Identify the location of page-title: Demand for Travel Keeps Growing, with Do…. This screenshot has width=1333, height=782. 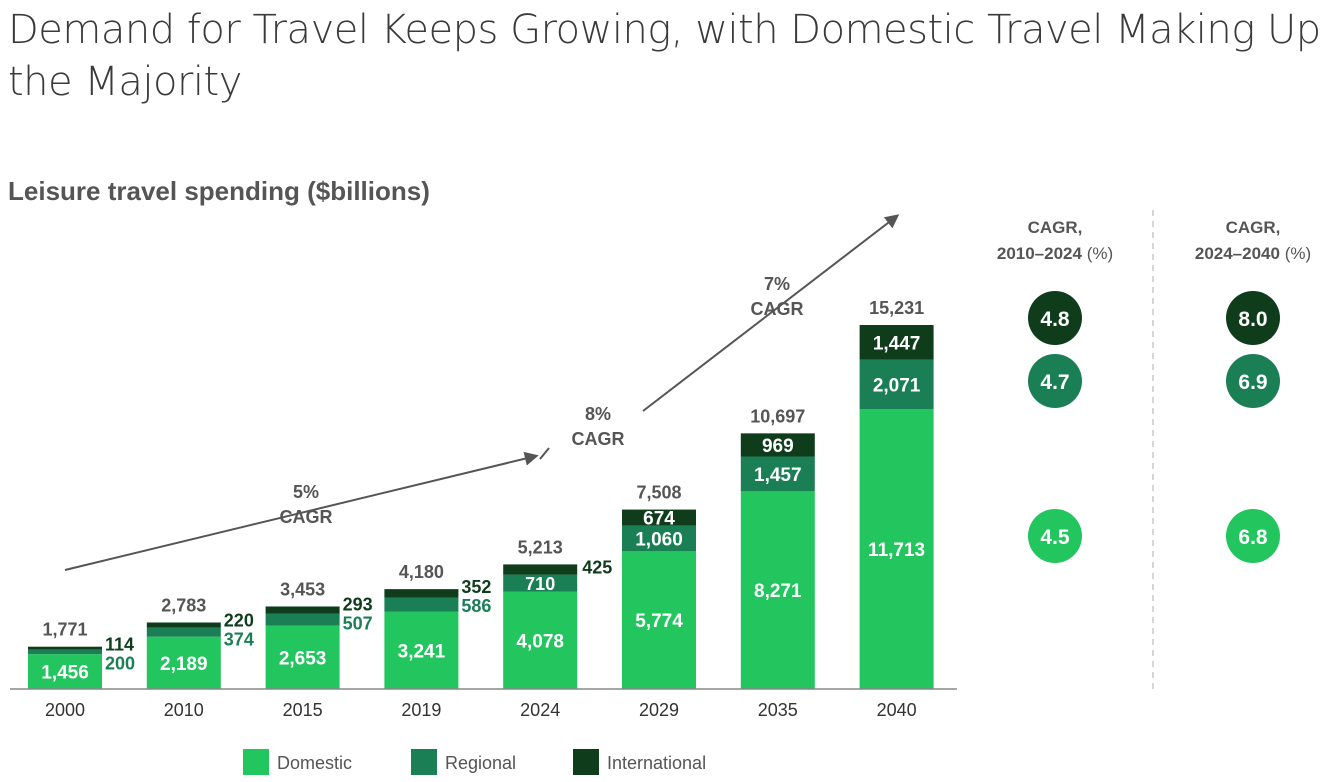
(664, 56).